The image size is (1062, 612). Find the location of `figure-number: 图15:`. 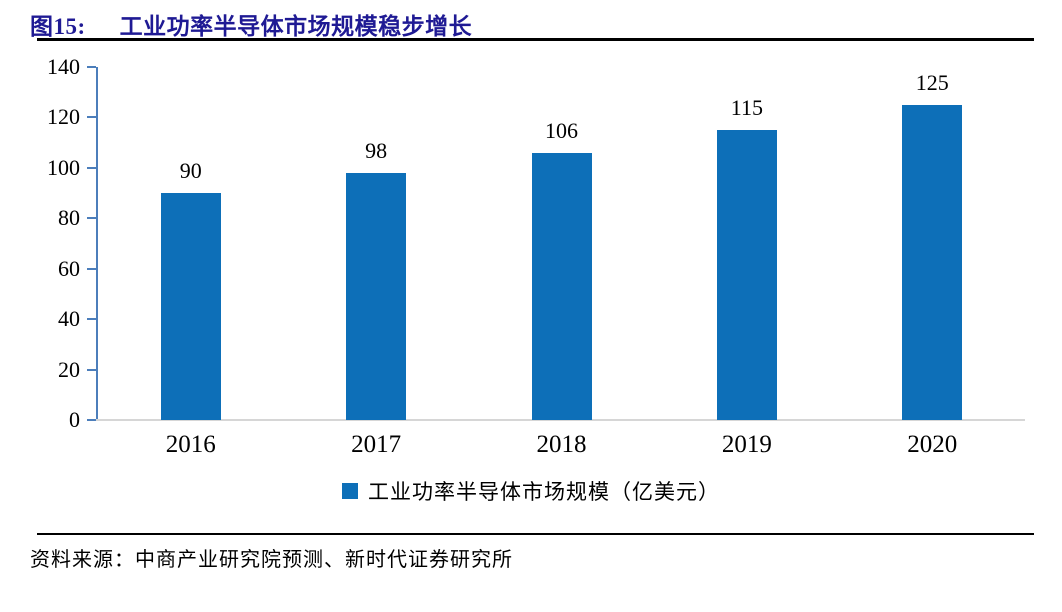

figure-number: 图15: is located at coordinates (58, 26).